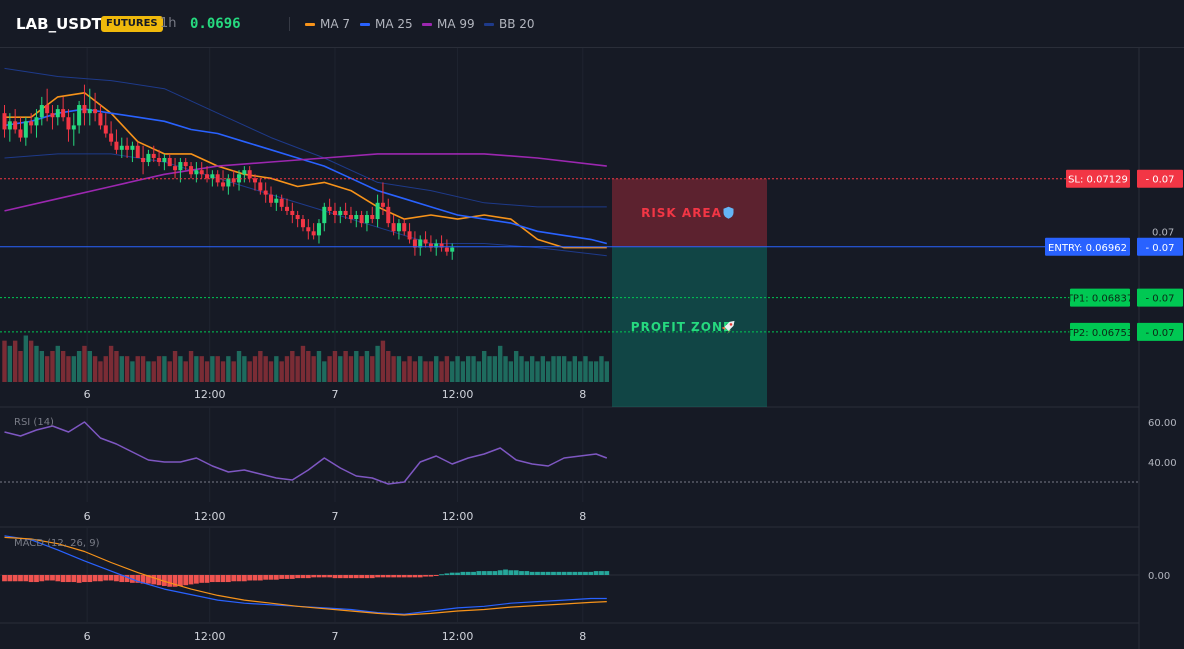 This screenshot has height=649, width=1184. Describe the element at coordinates (509, 24) in the screenshot. I see `legend-bb20: BB 20` at that location.